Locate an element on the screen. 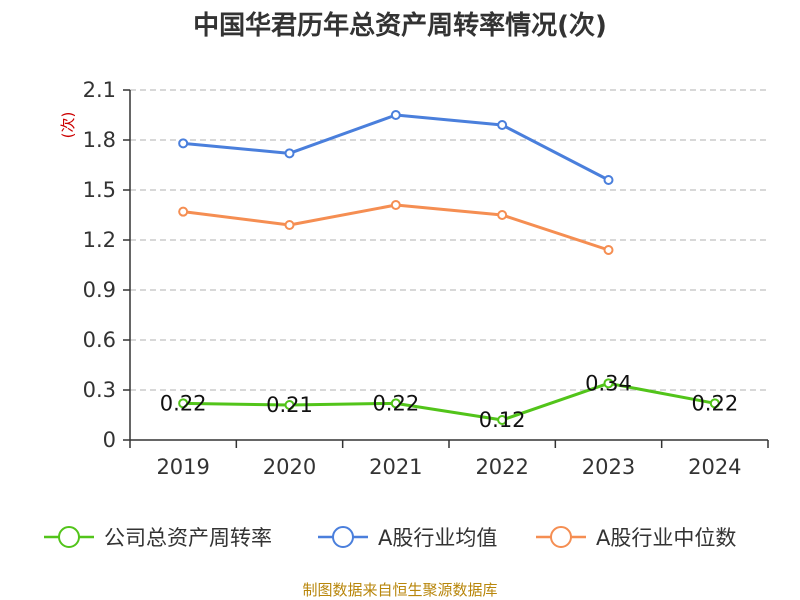  x-tick-label: 2023 is located at coordinates (608, 467).